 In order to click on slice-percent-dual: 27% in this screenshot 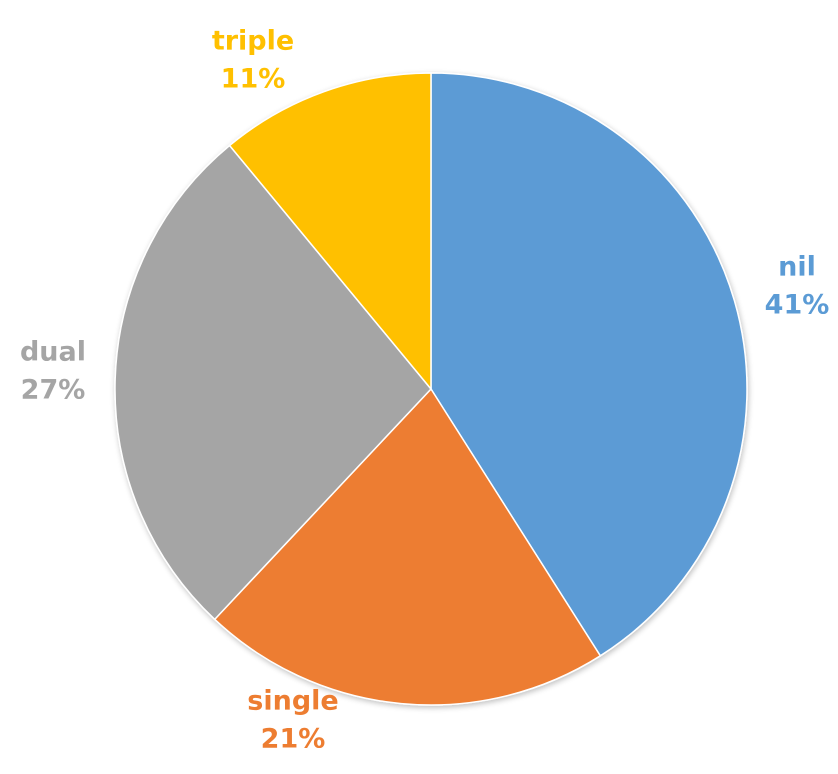, I will do `click(53, 390)`.